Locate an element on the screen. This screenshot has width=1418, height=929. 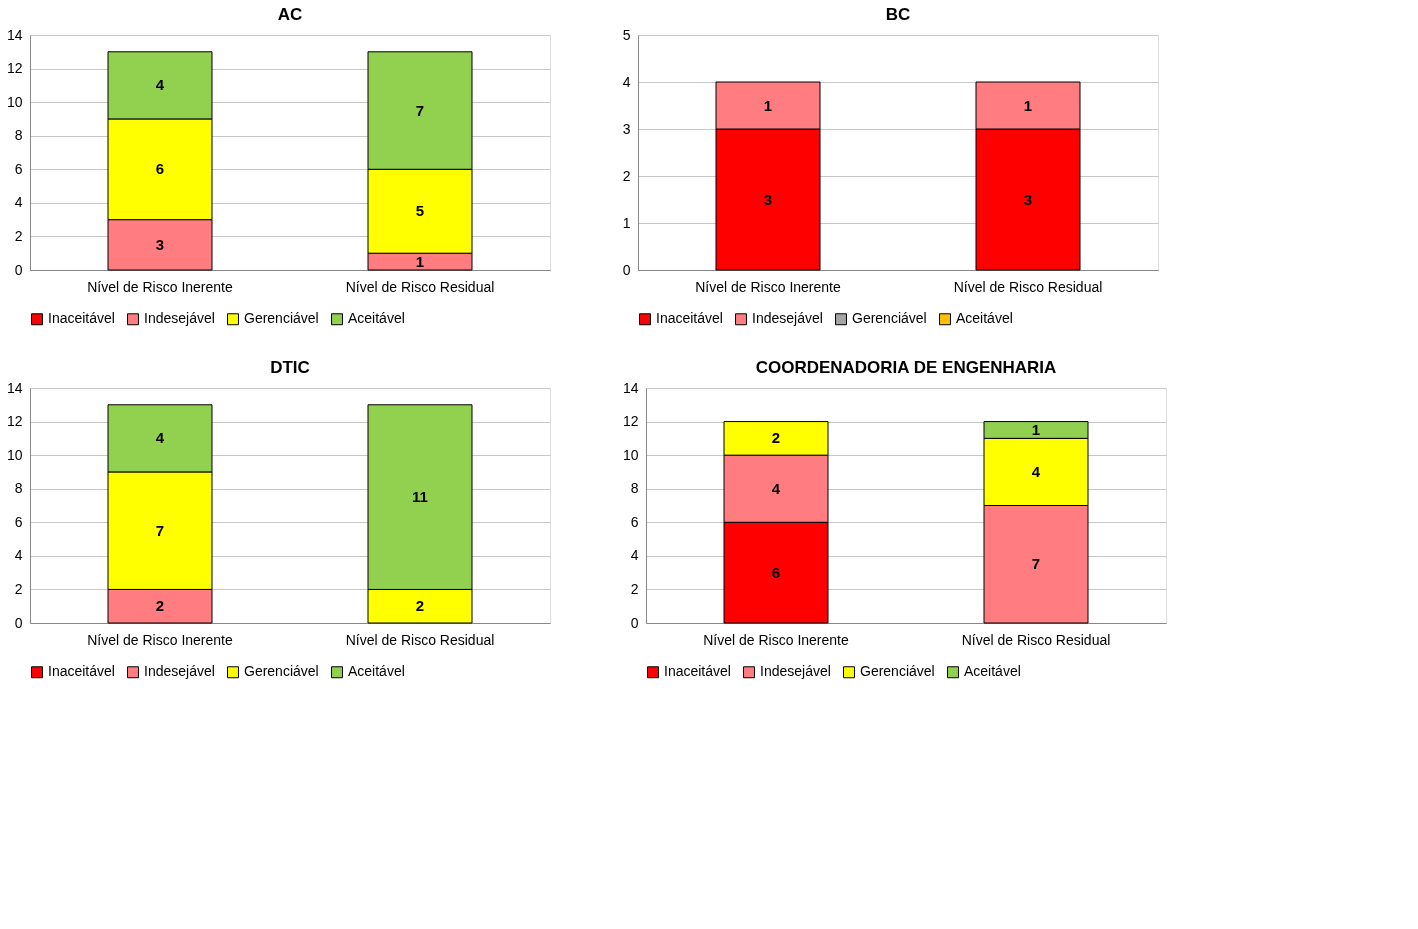
y-tick-label: 1 is located at coordinates (626, 222).